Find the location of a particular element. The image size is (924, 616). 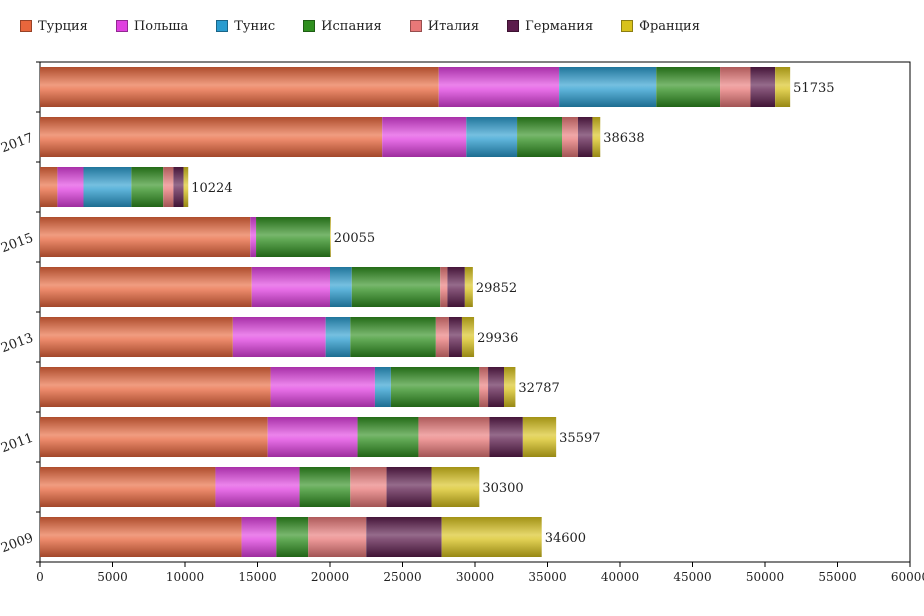

legend-item: Германия is located at coordinates (550, 26).